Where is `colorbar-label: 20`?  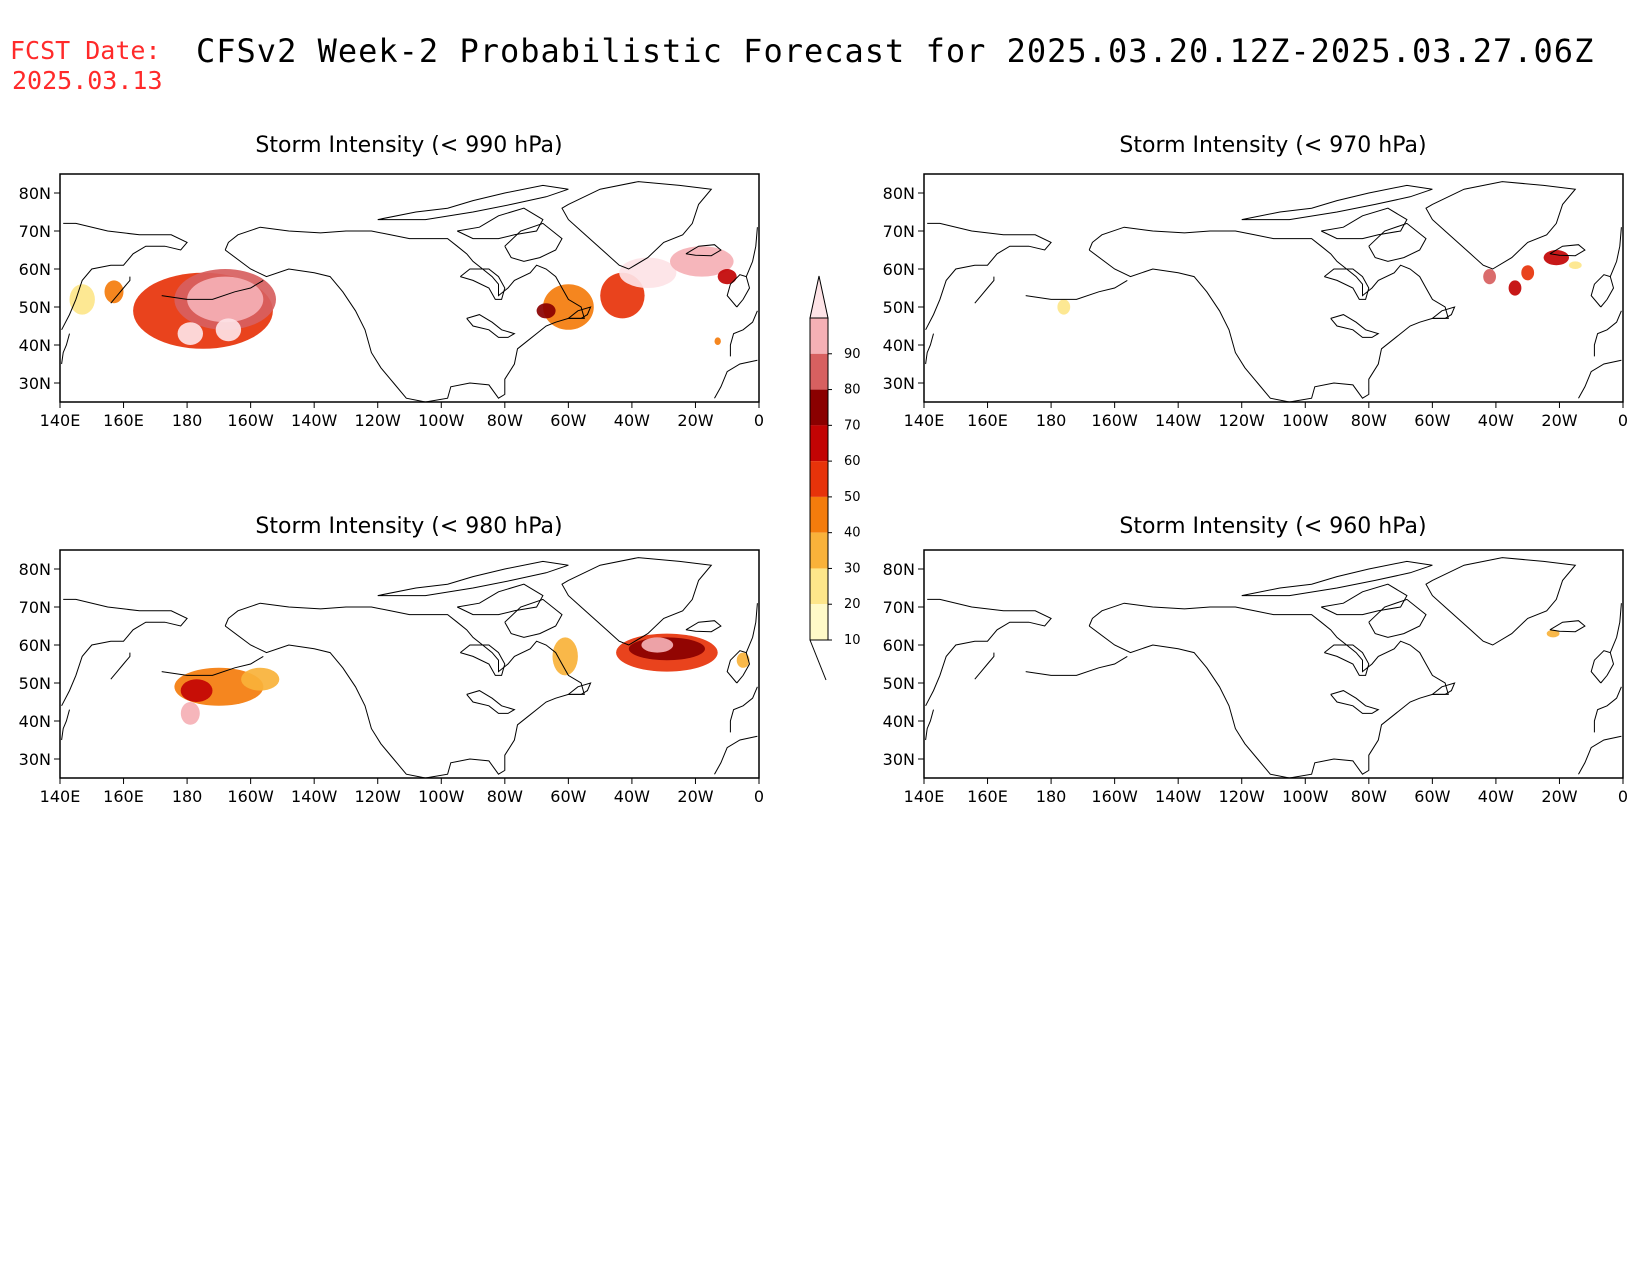 colorbar-label: 20 is located at coordinates (852, 604).